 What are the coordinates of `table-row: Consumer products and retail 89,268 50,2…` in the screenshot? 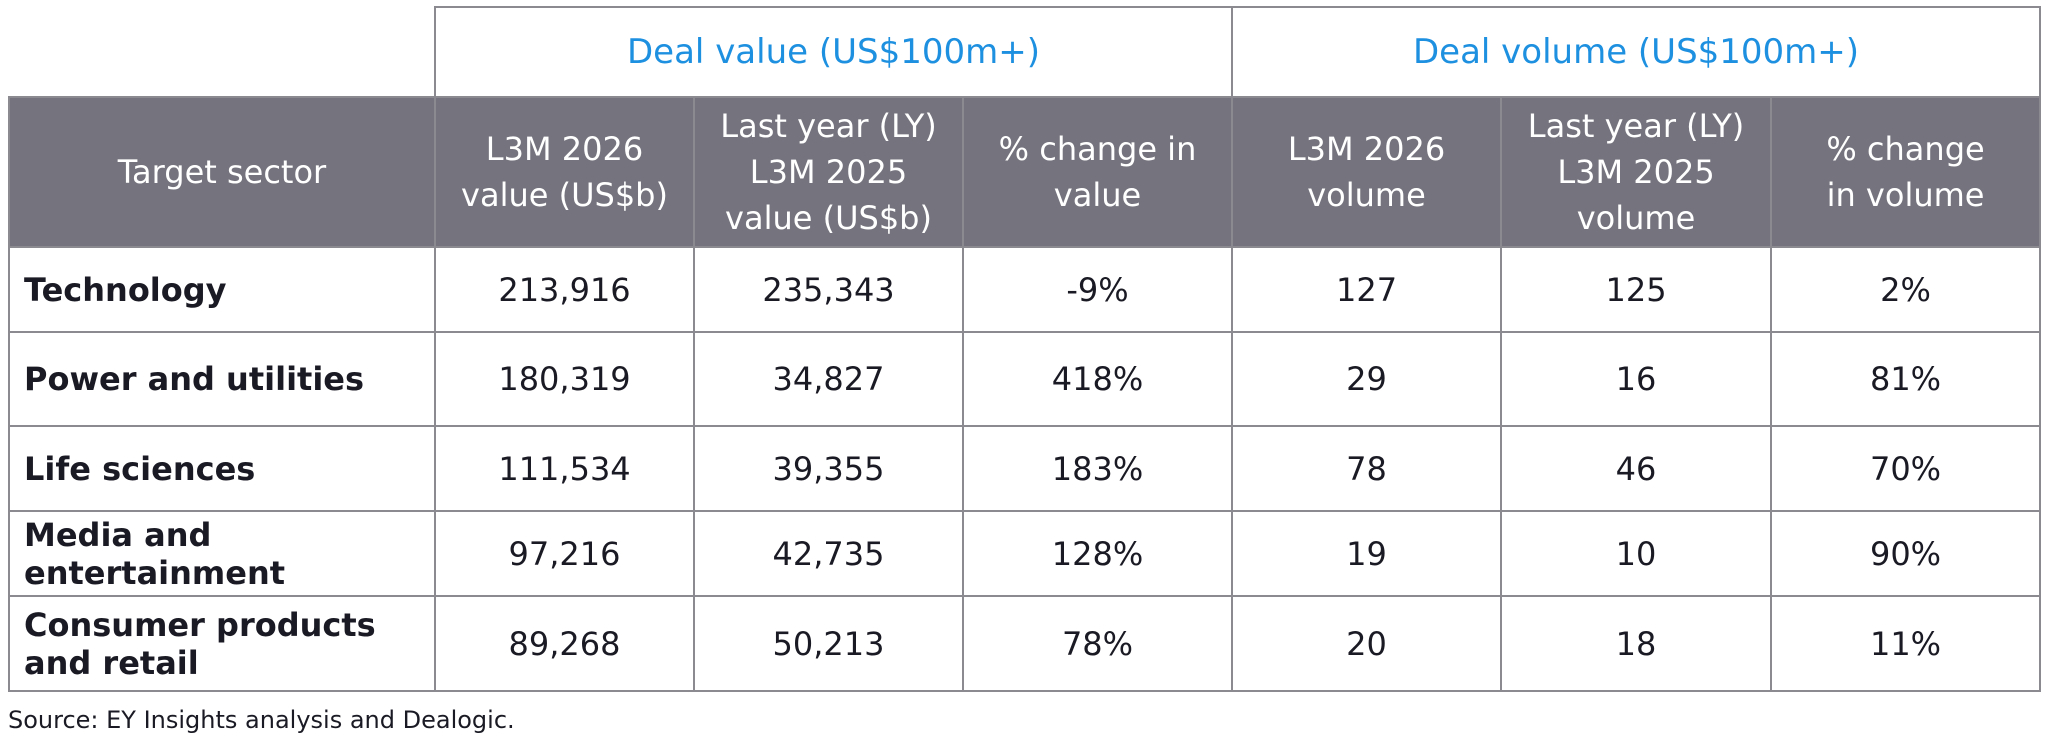 It's located at (1025, 643).